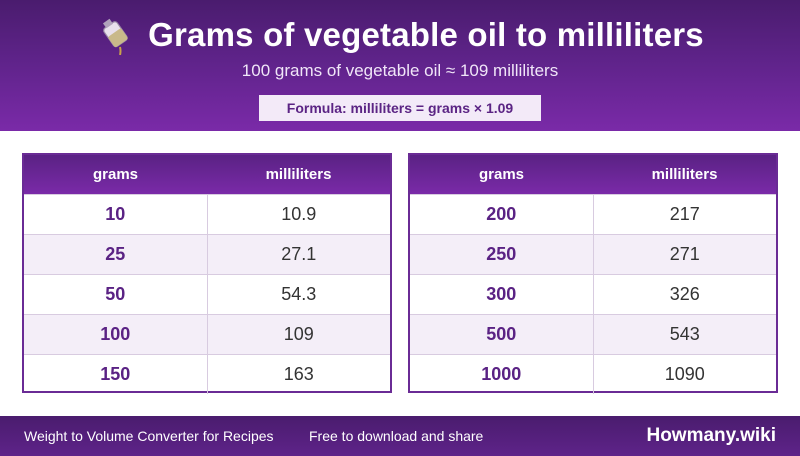 This screenshot has width=800, height=456. Describe the element at coordinates (149, 436) in the screenshot. I see `footer-app-name: Weight to Volume Converter for Recipes` at that location.